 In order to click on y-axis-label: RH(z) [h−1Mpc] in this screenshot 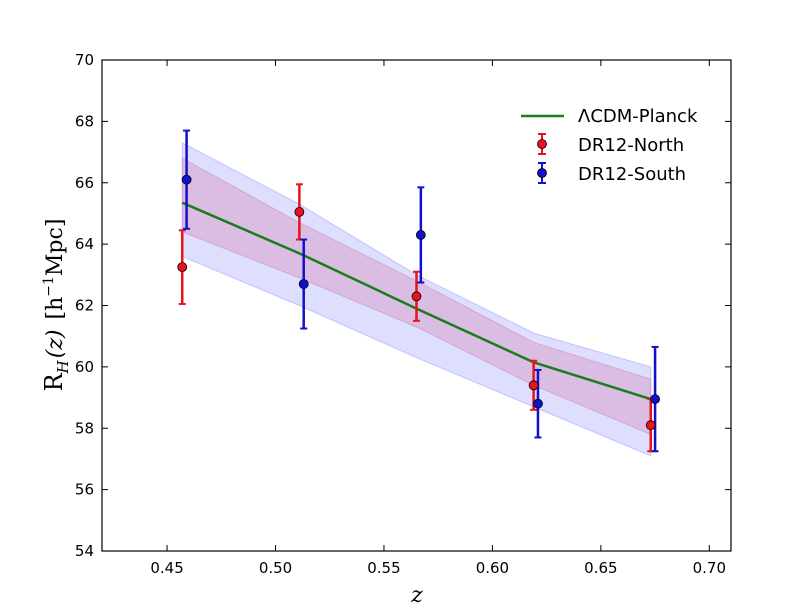, I will do `click(56, 305)`.